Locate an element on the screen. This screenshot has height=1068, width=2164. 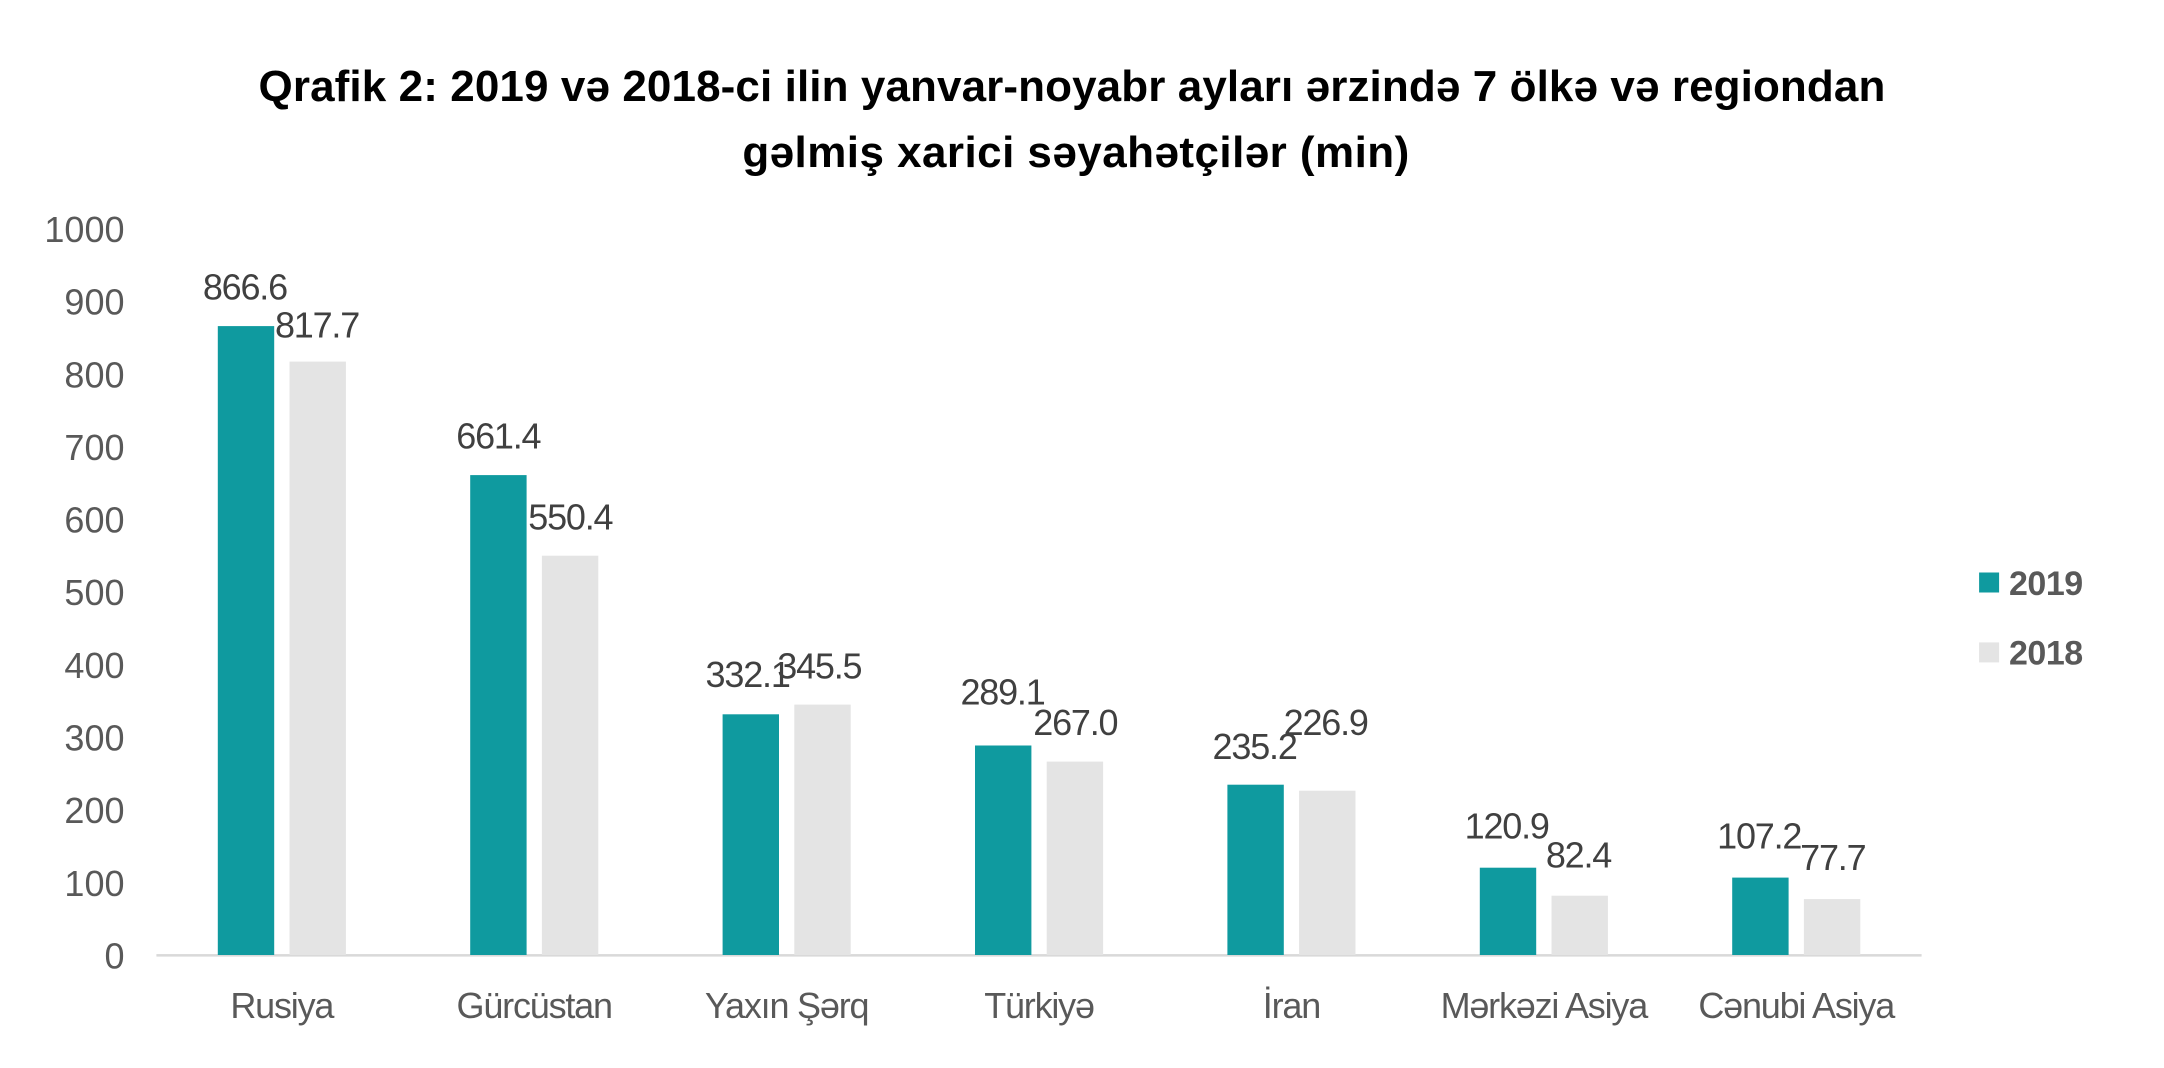
svg-text:gəlmiş xarici səyahətçilər (mi: gəlmiş xarici səyahətçilər (min) is located at coordinates (1075, 152).